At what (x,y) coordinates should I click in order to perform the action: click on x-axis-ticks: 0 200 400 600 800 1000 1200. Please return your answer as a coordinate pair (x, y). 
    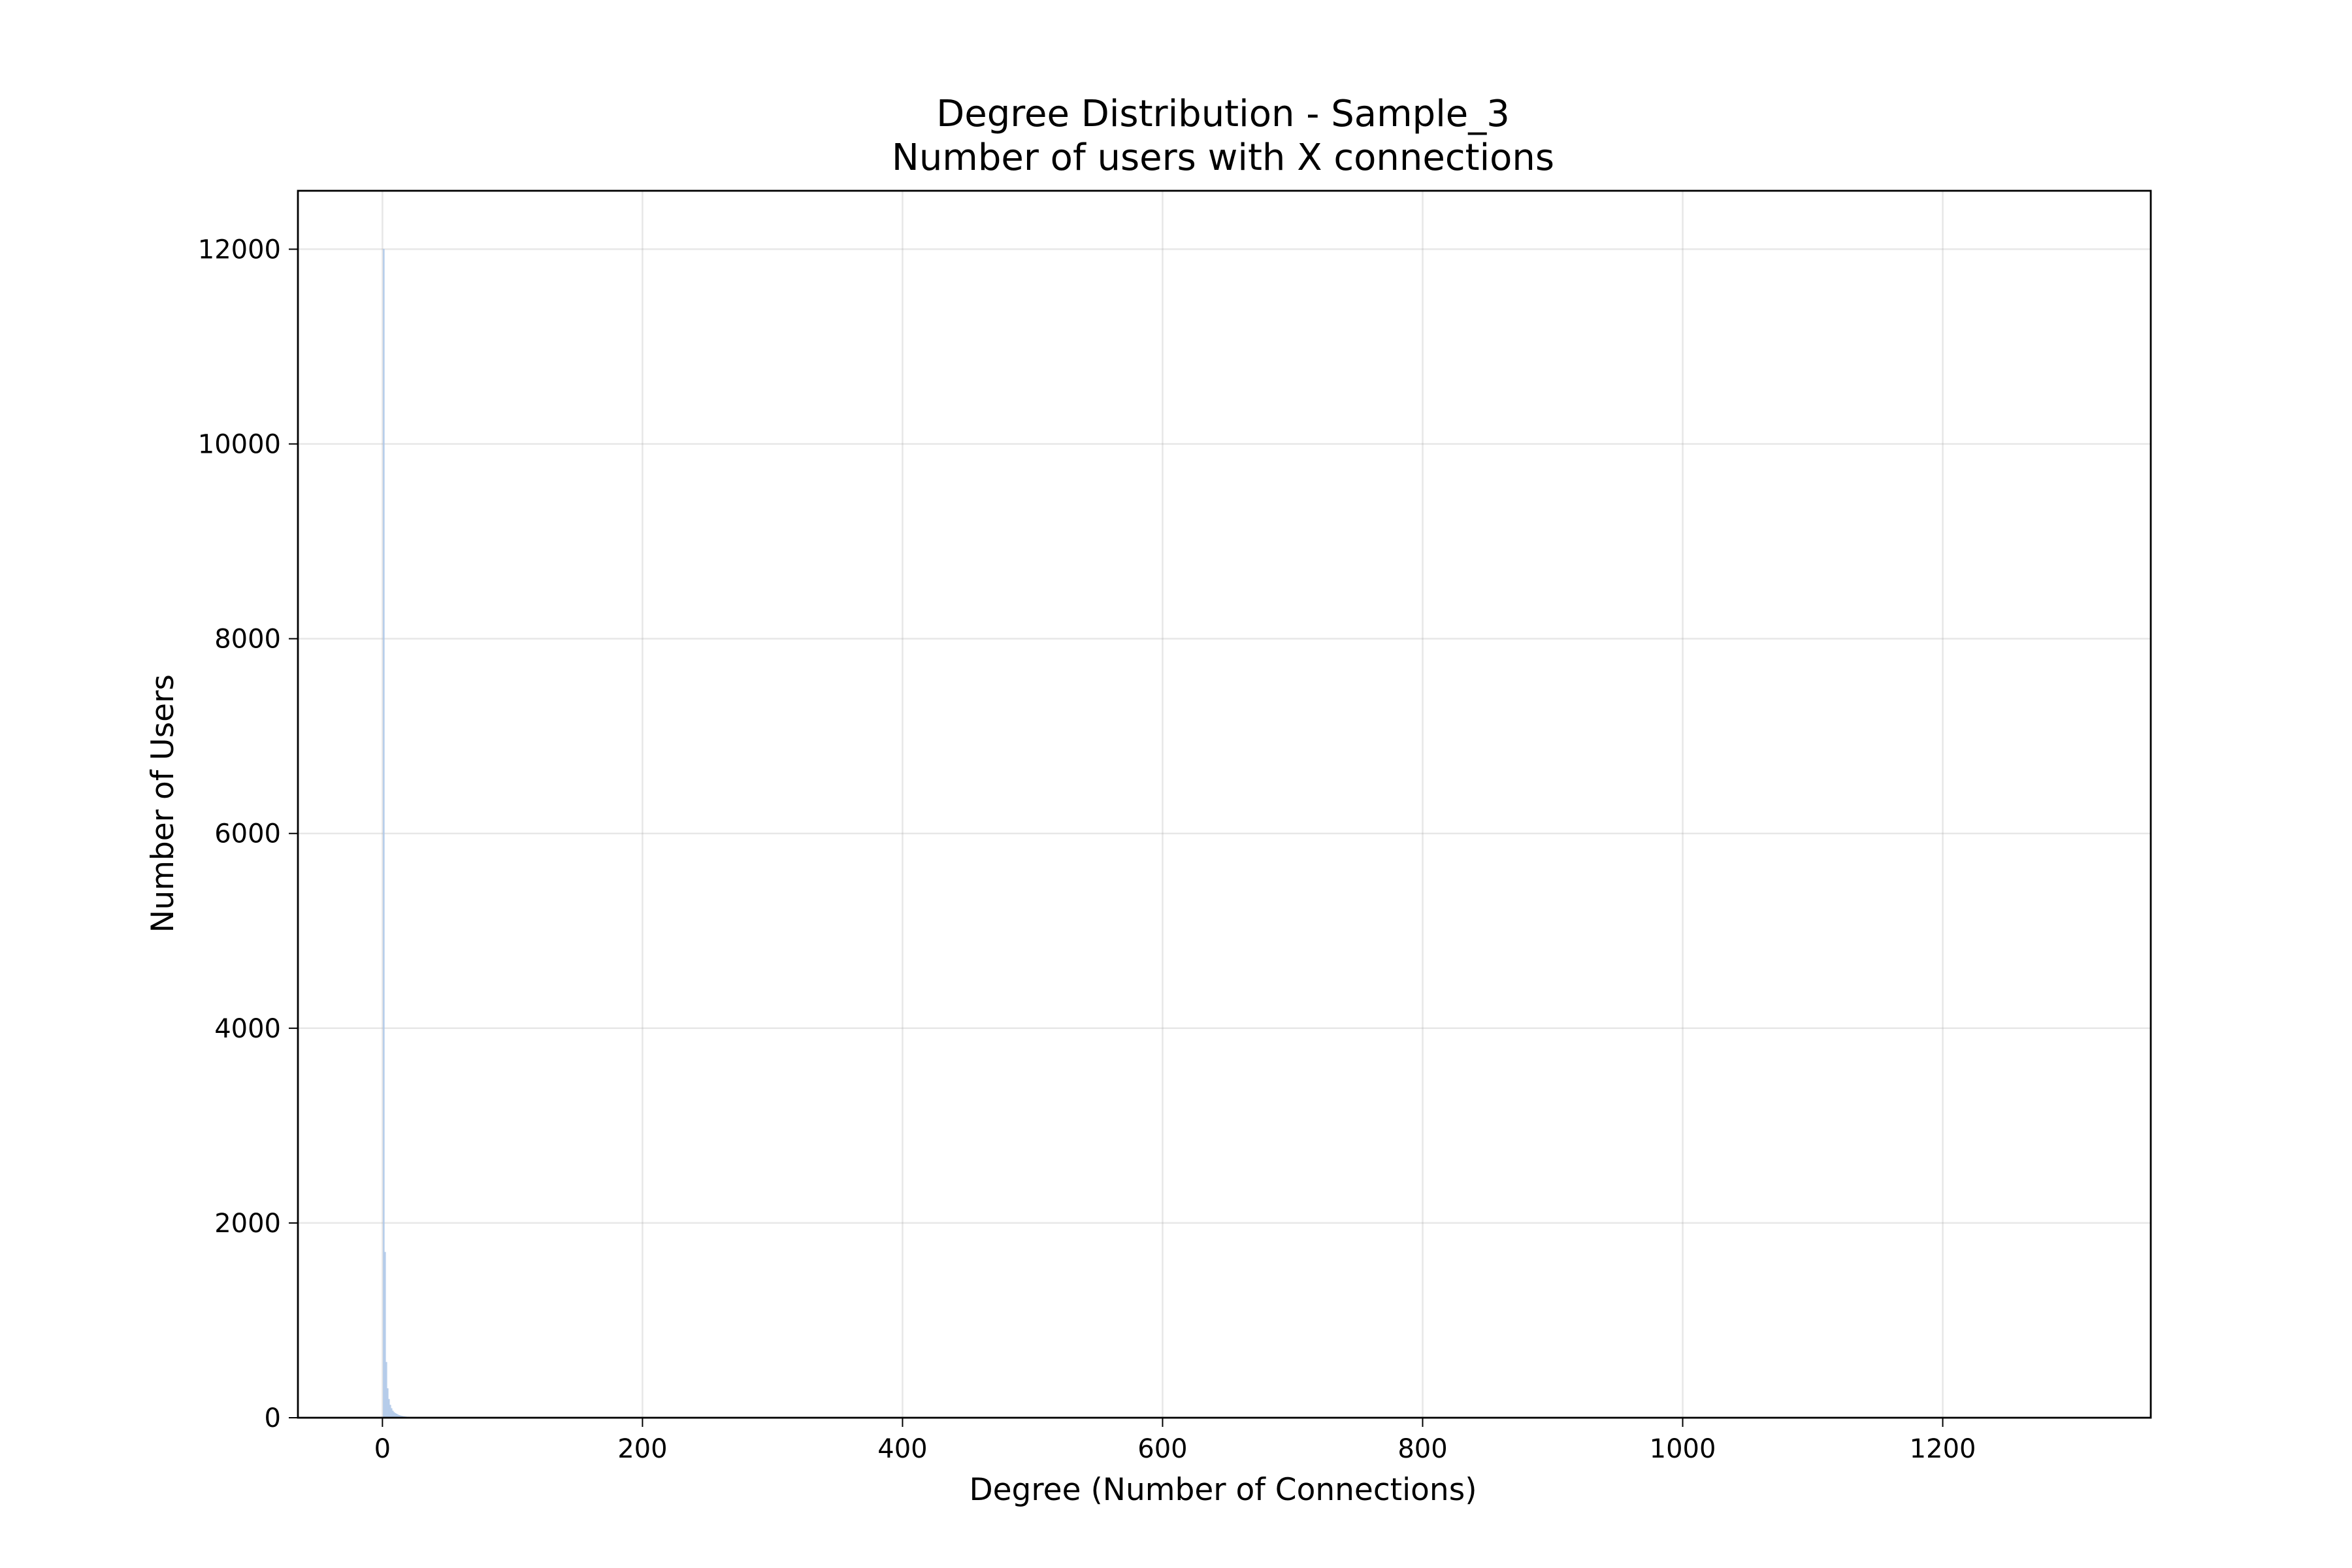
    Looking at the image, I should click on (1175, 1441).